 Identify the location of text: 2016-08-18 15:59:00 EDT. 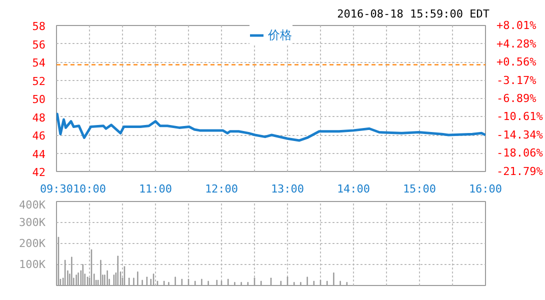
(413, 14).